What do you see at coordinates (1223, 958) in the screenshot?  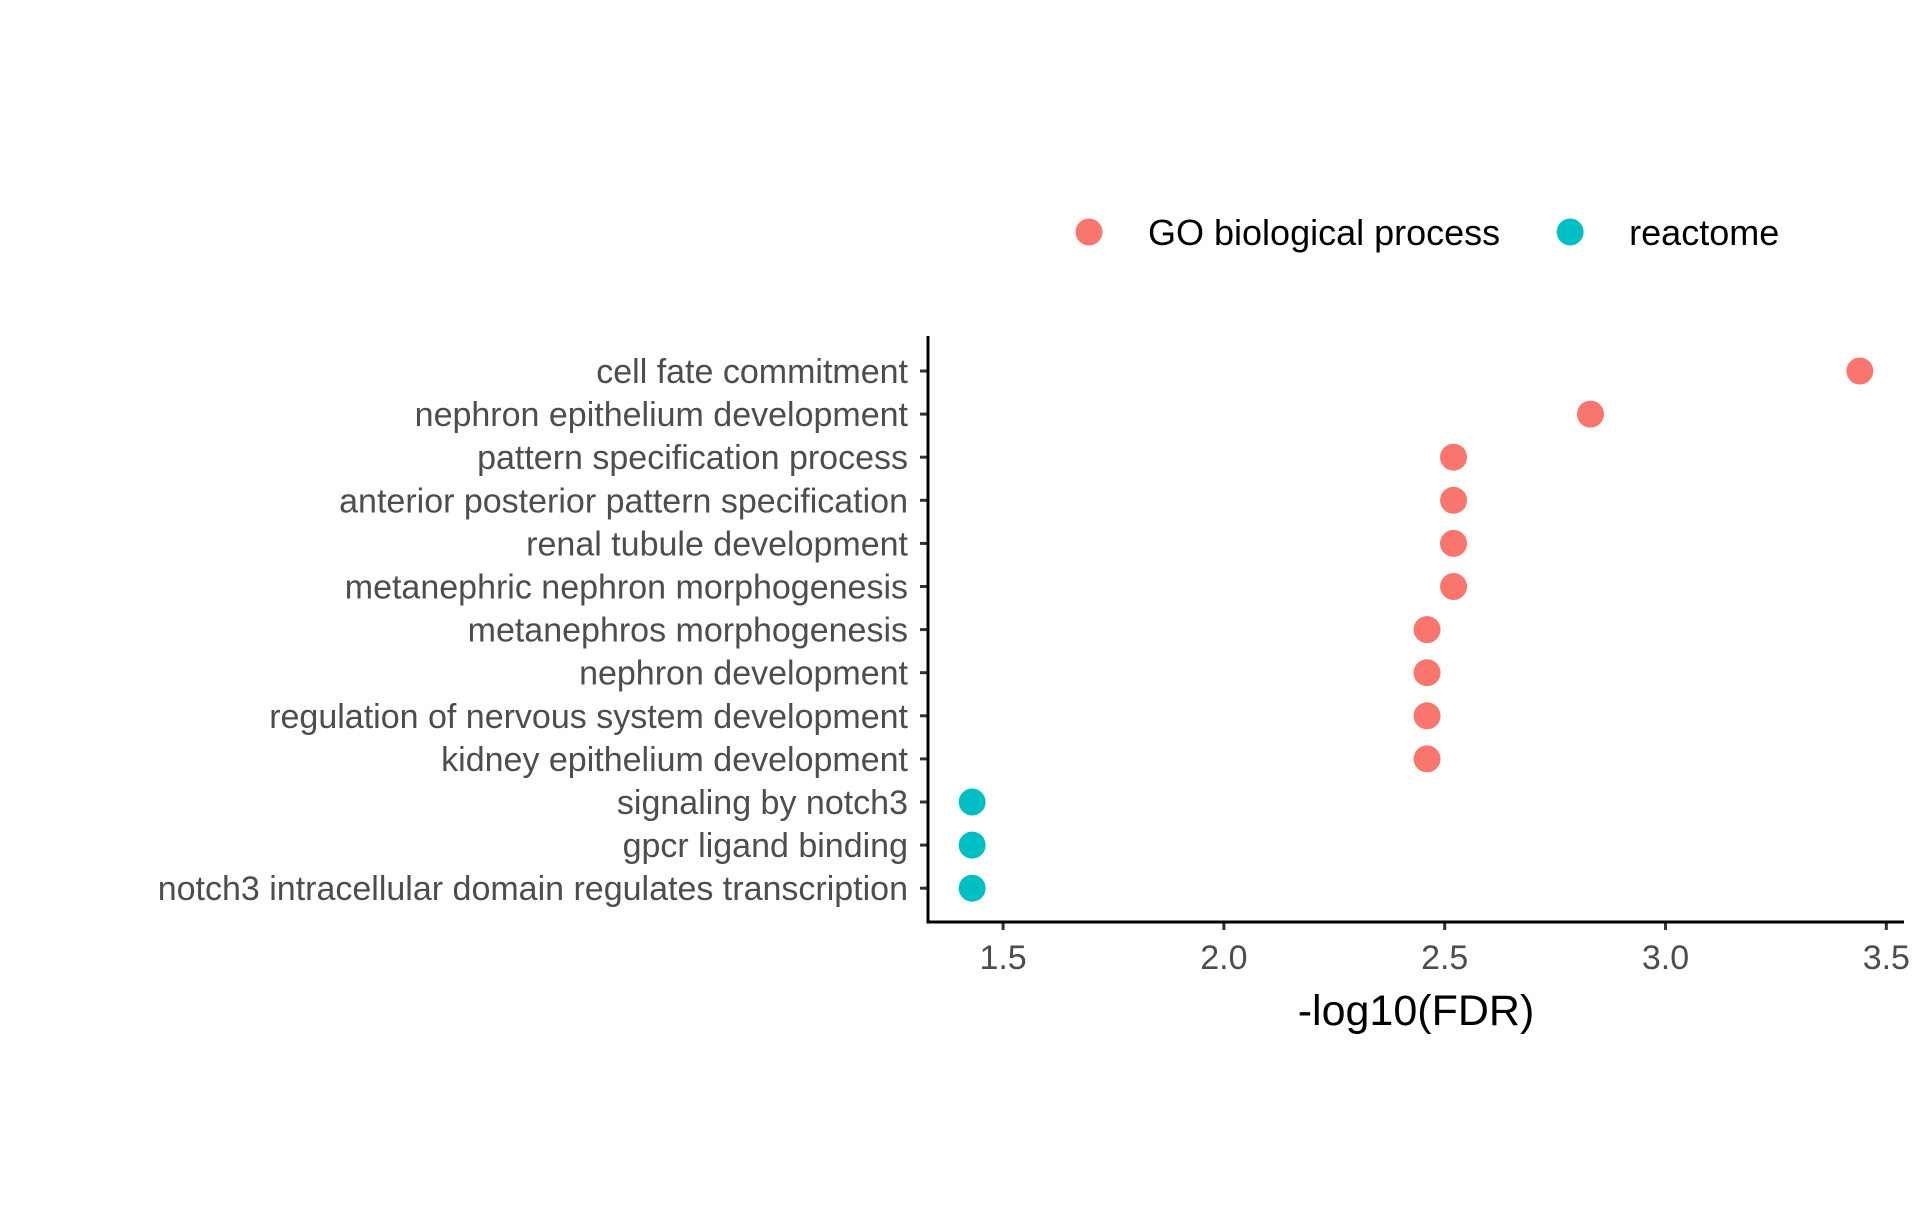 I see `x-tick-label: 2.0` at bounding box center [1223, 958].